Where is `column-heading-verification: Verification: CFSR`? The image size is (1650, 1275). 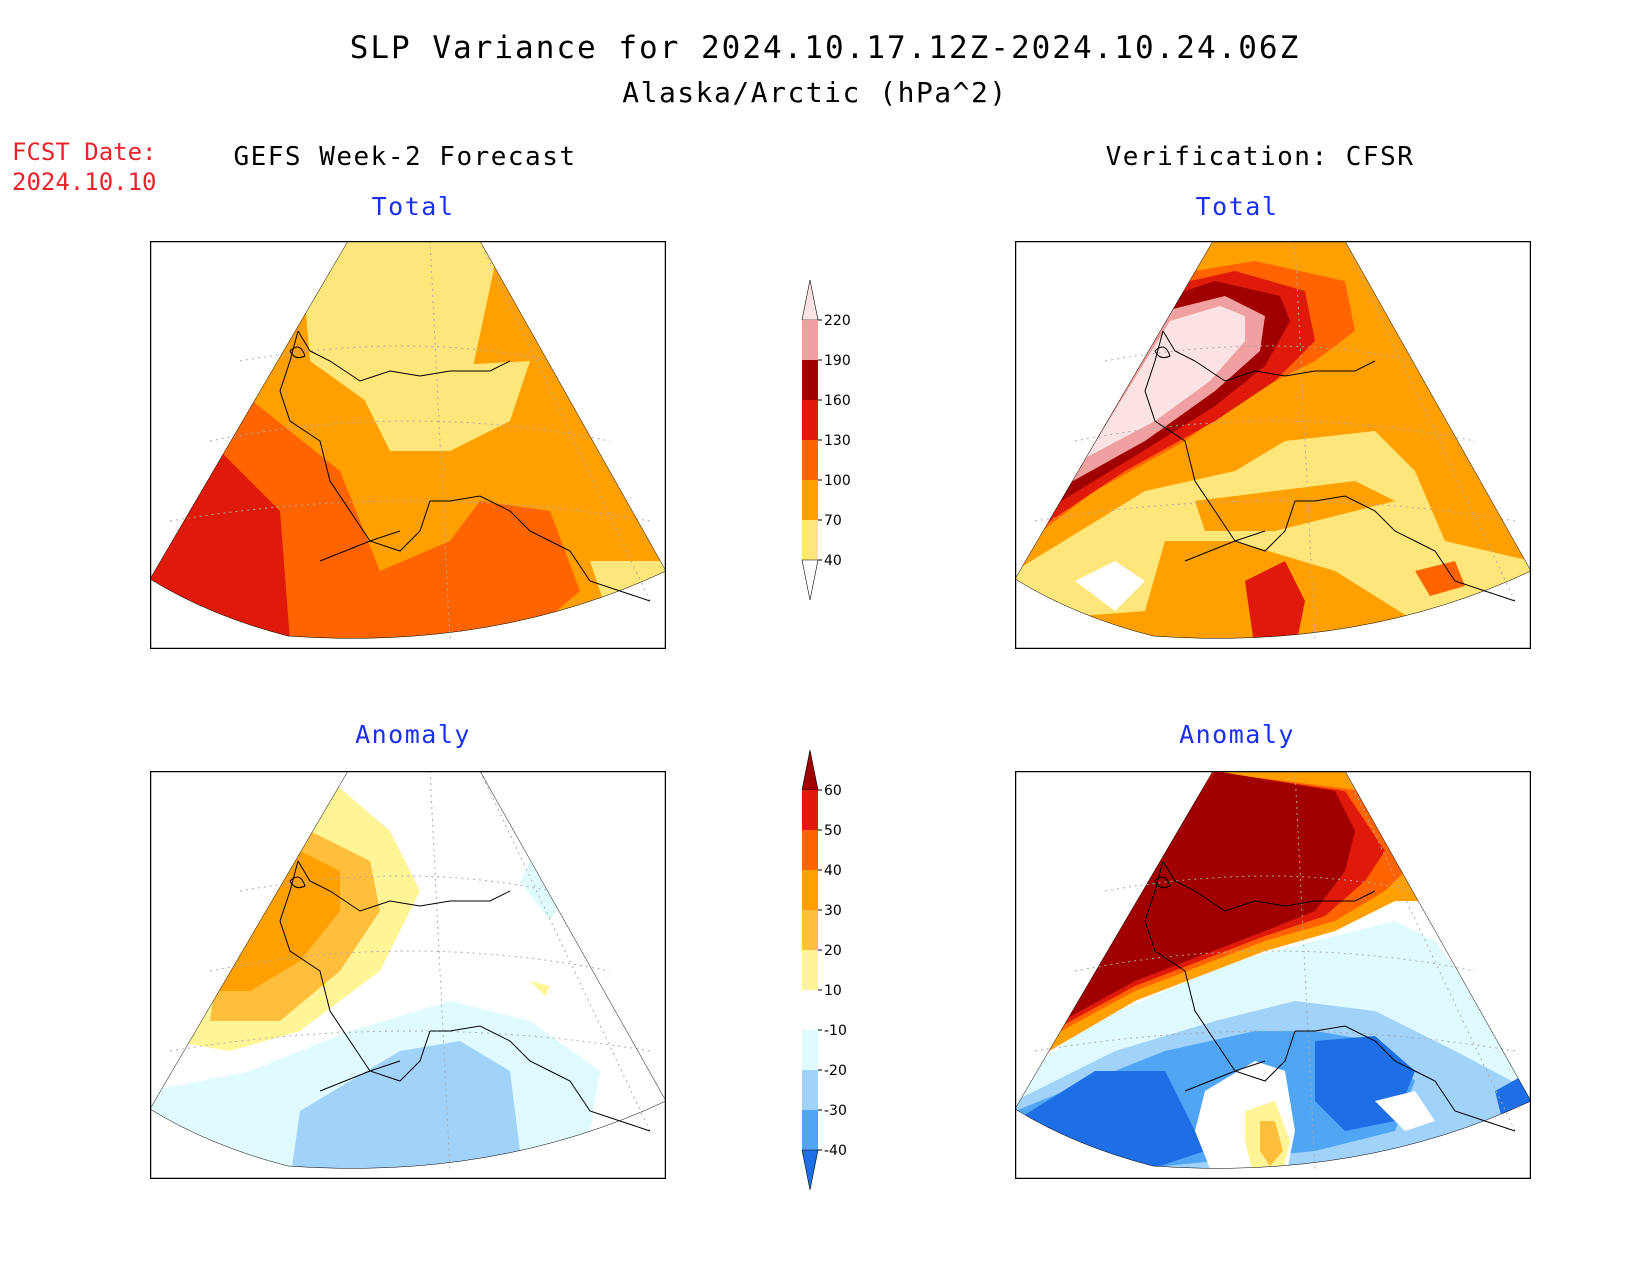 column-heading-verification: Verification: CFSR is located at coordinates (1260, 157).